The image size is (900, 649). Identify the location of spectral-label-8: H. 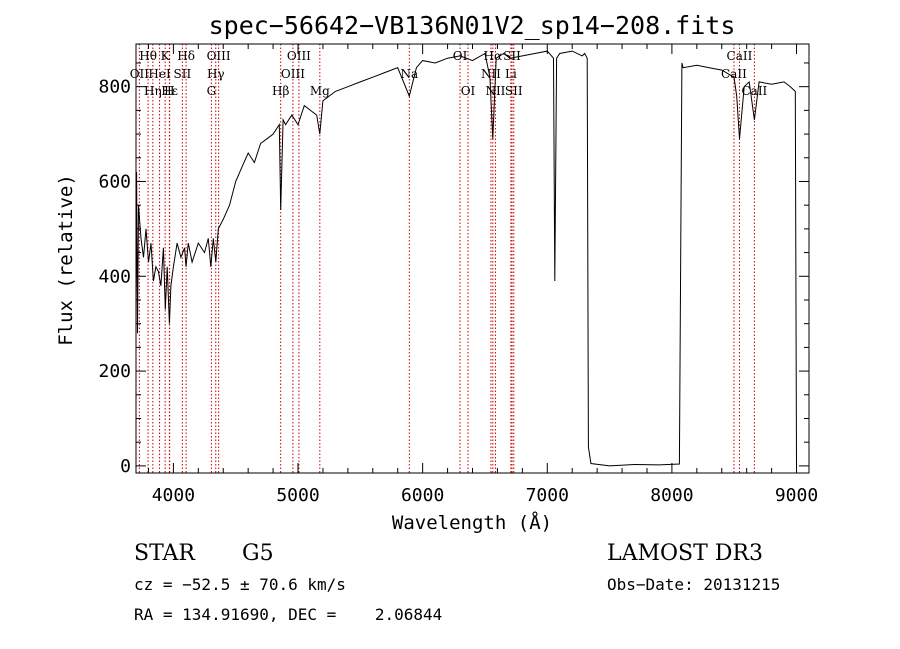
(169, 91).